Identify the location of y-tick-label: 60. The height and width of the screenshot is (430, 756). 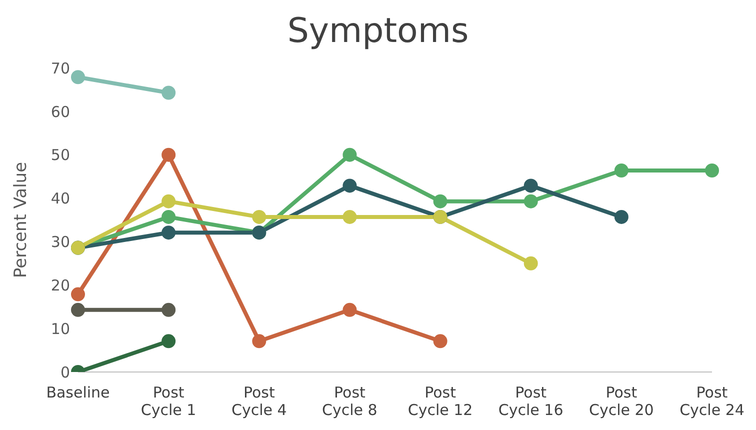
(60, 111).